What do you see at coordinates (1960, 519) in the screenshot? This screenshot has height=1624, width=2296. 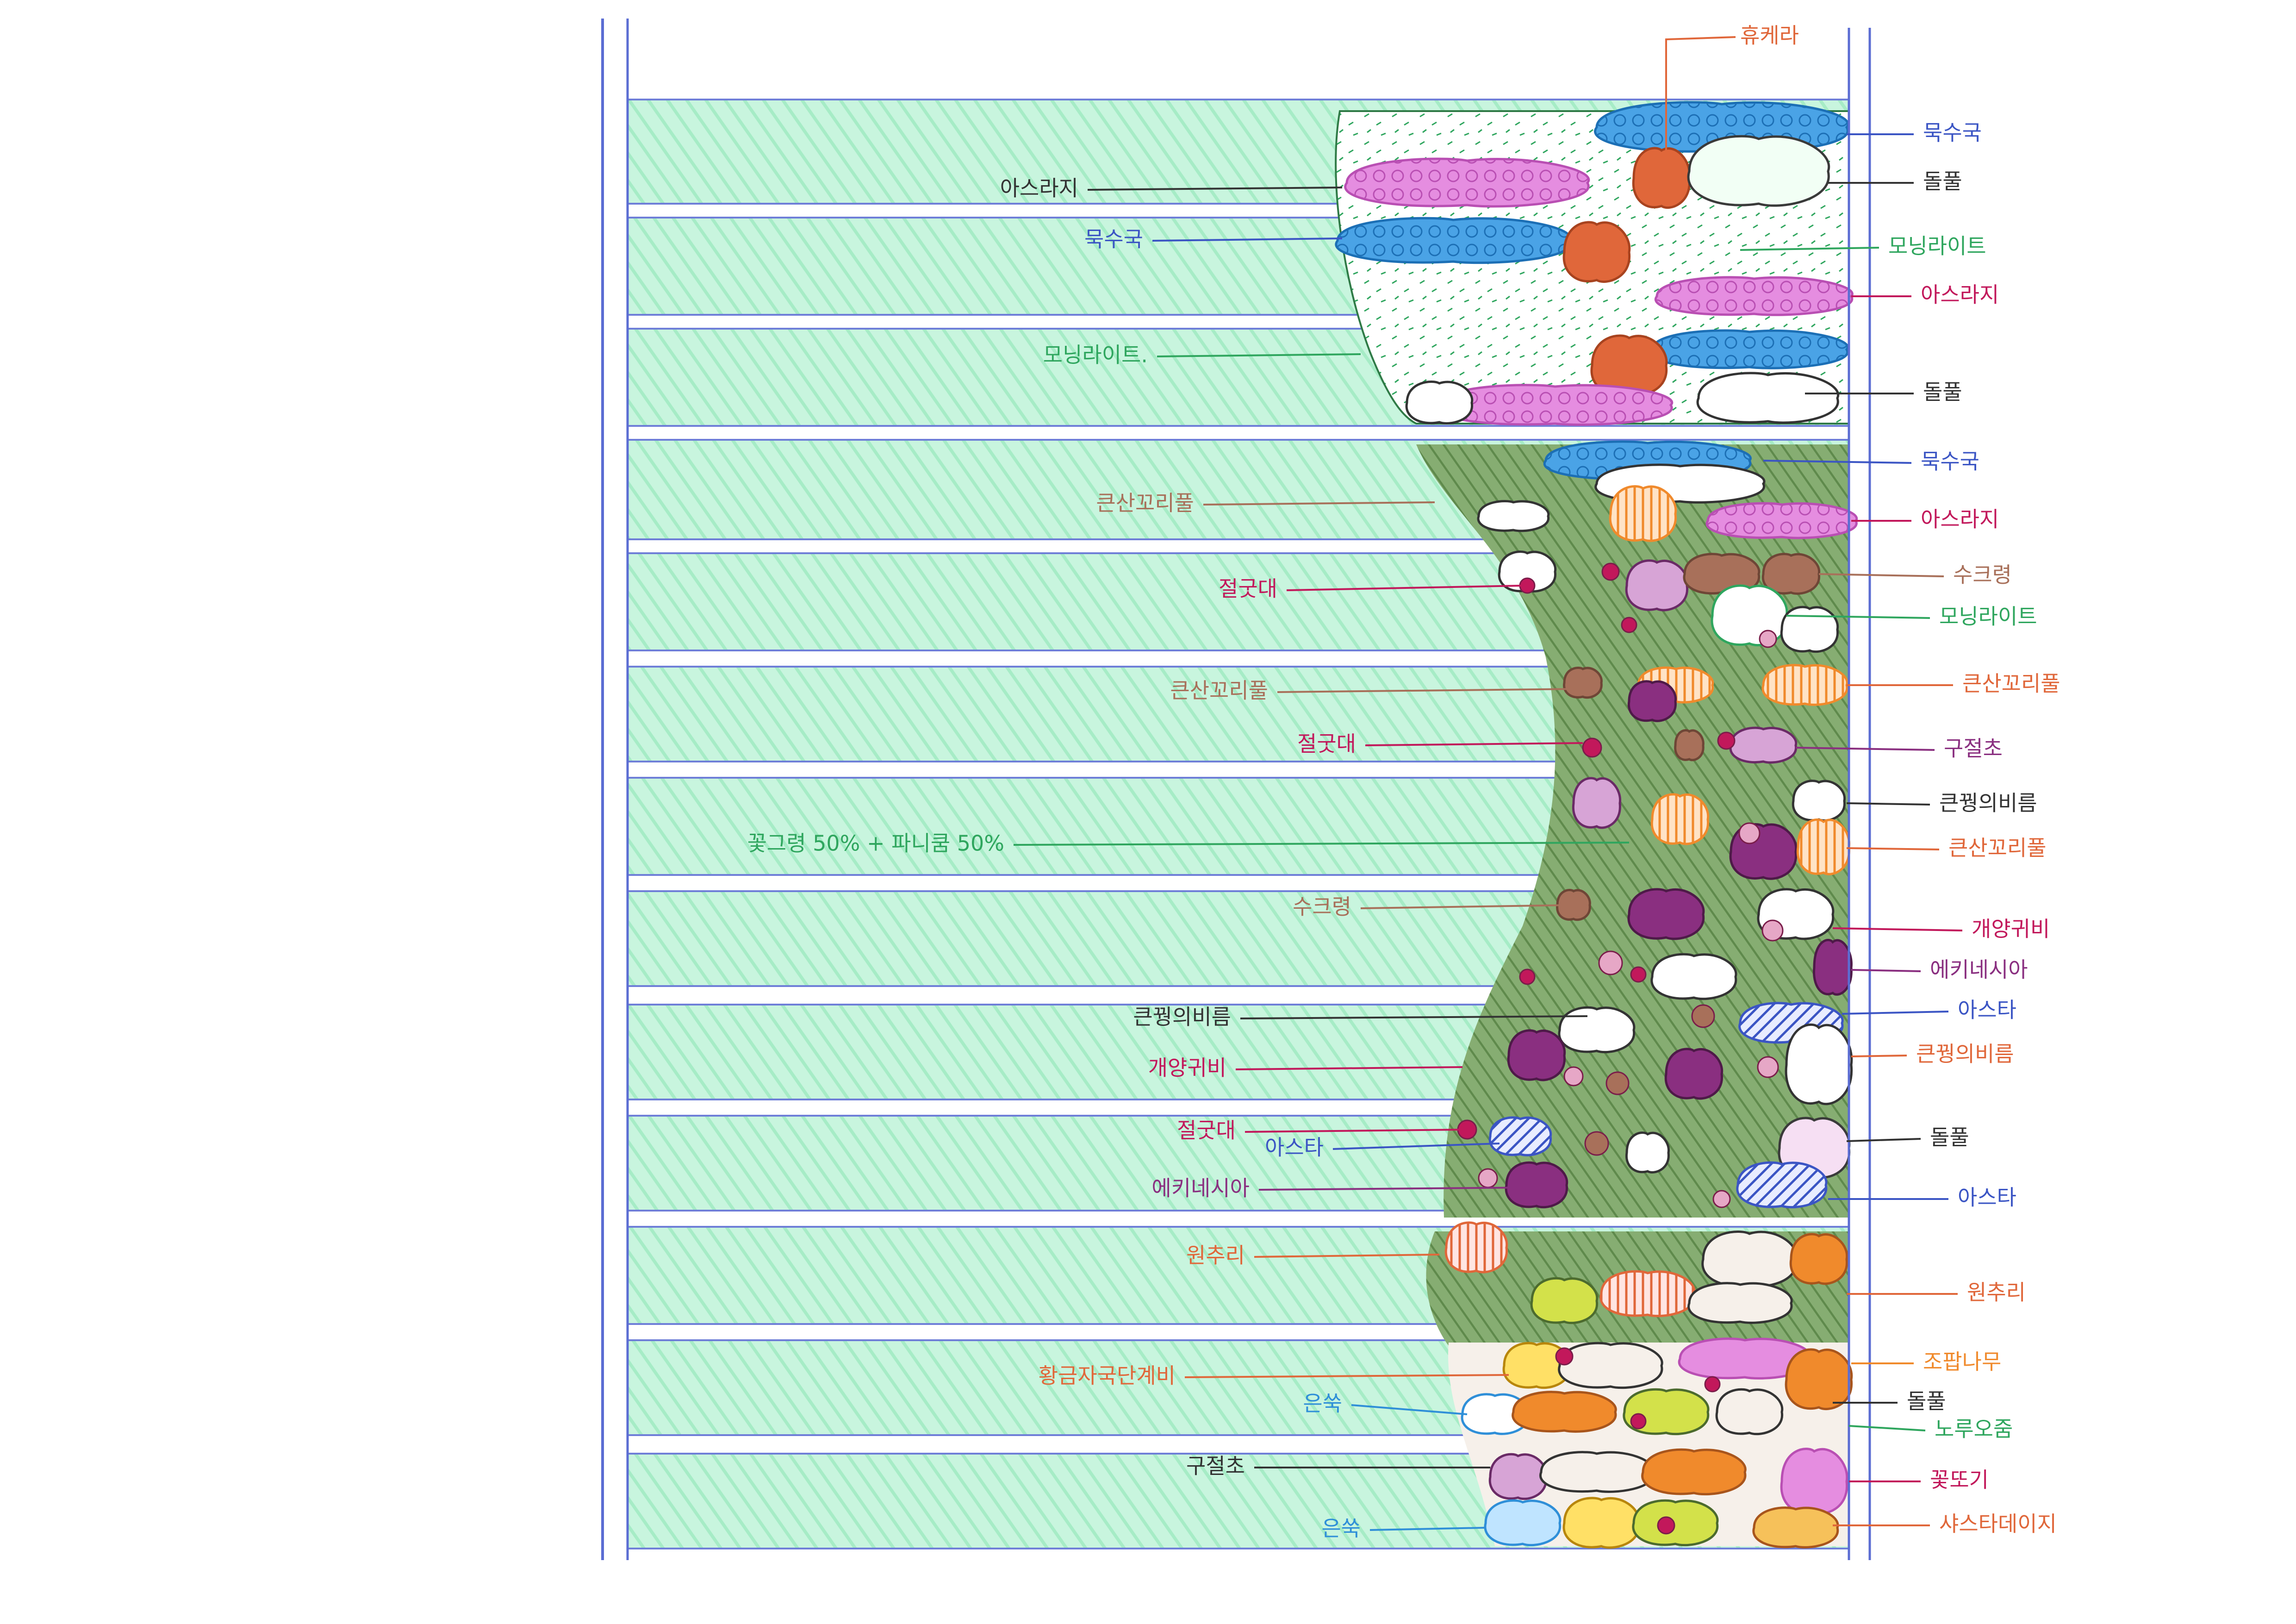 I see `label-asragi-3: 아스라지` at bounding box center [1960, 519].